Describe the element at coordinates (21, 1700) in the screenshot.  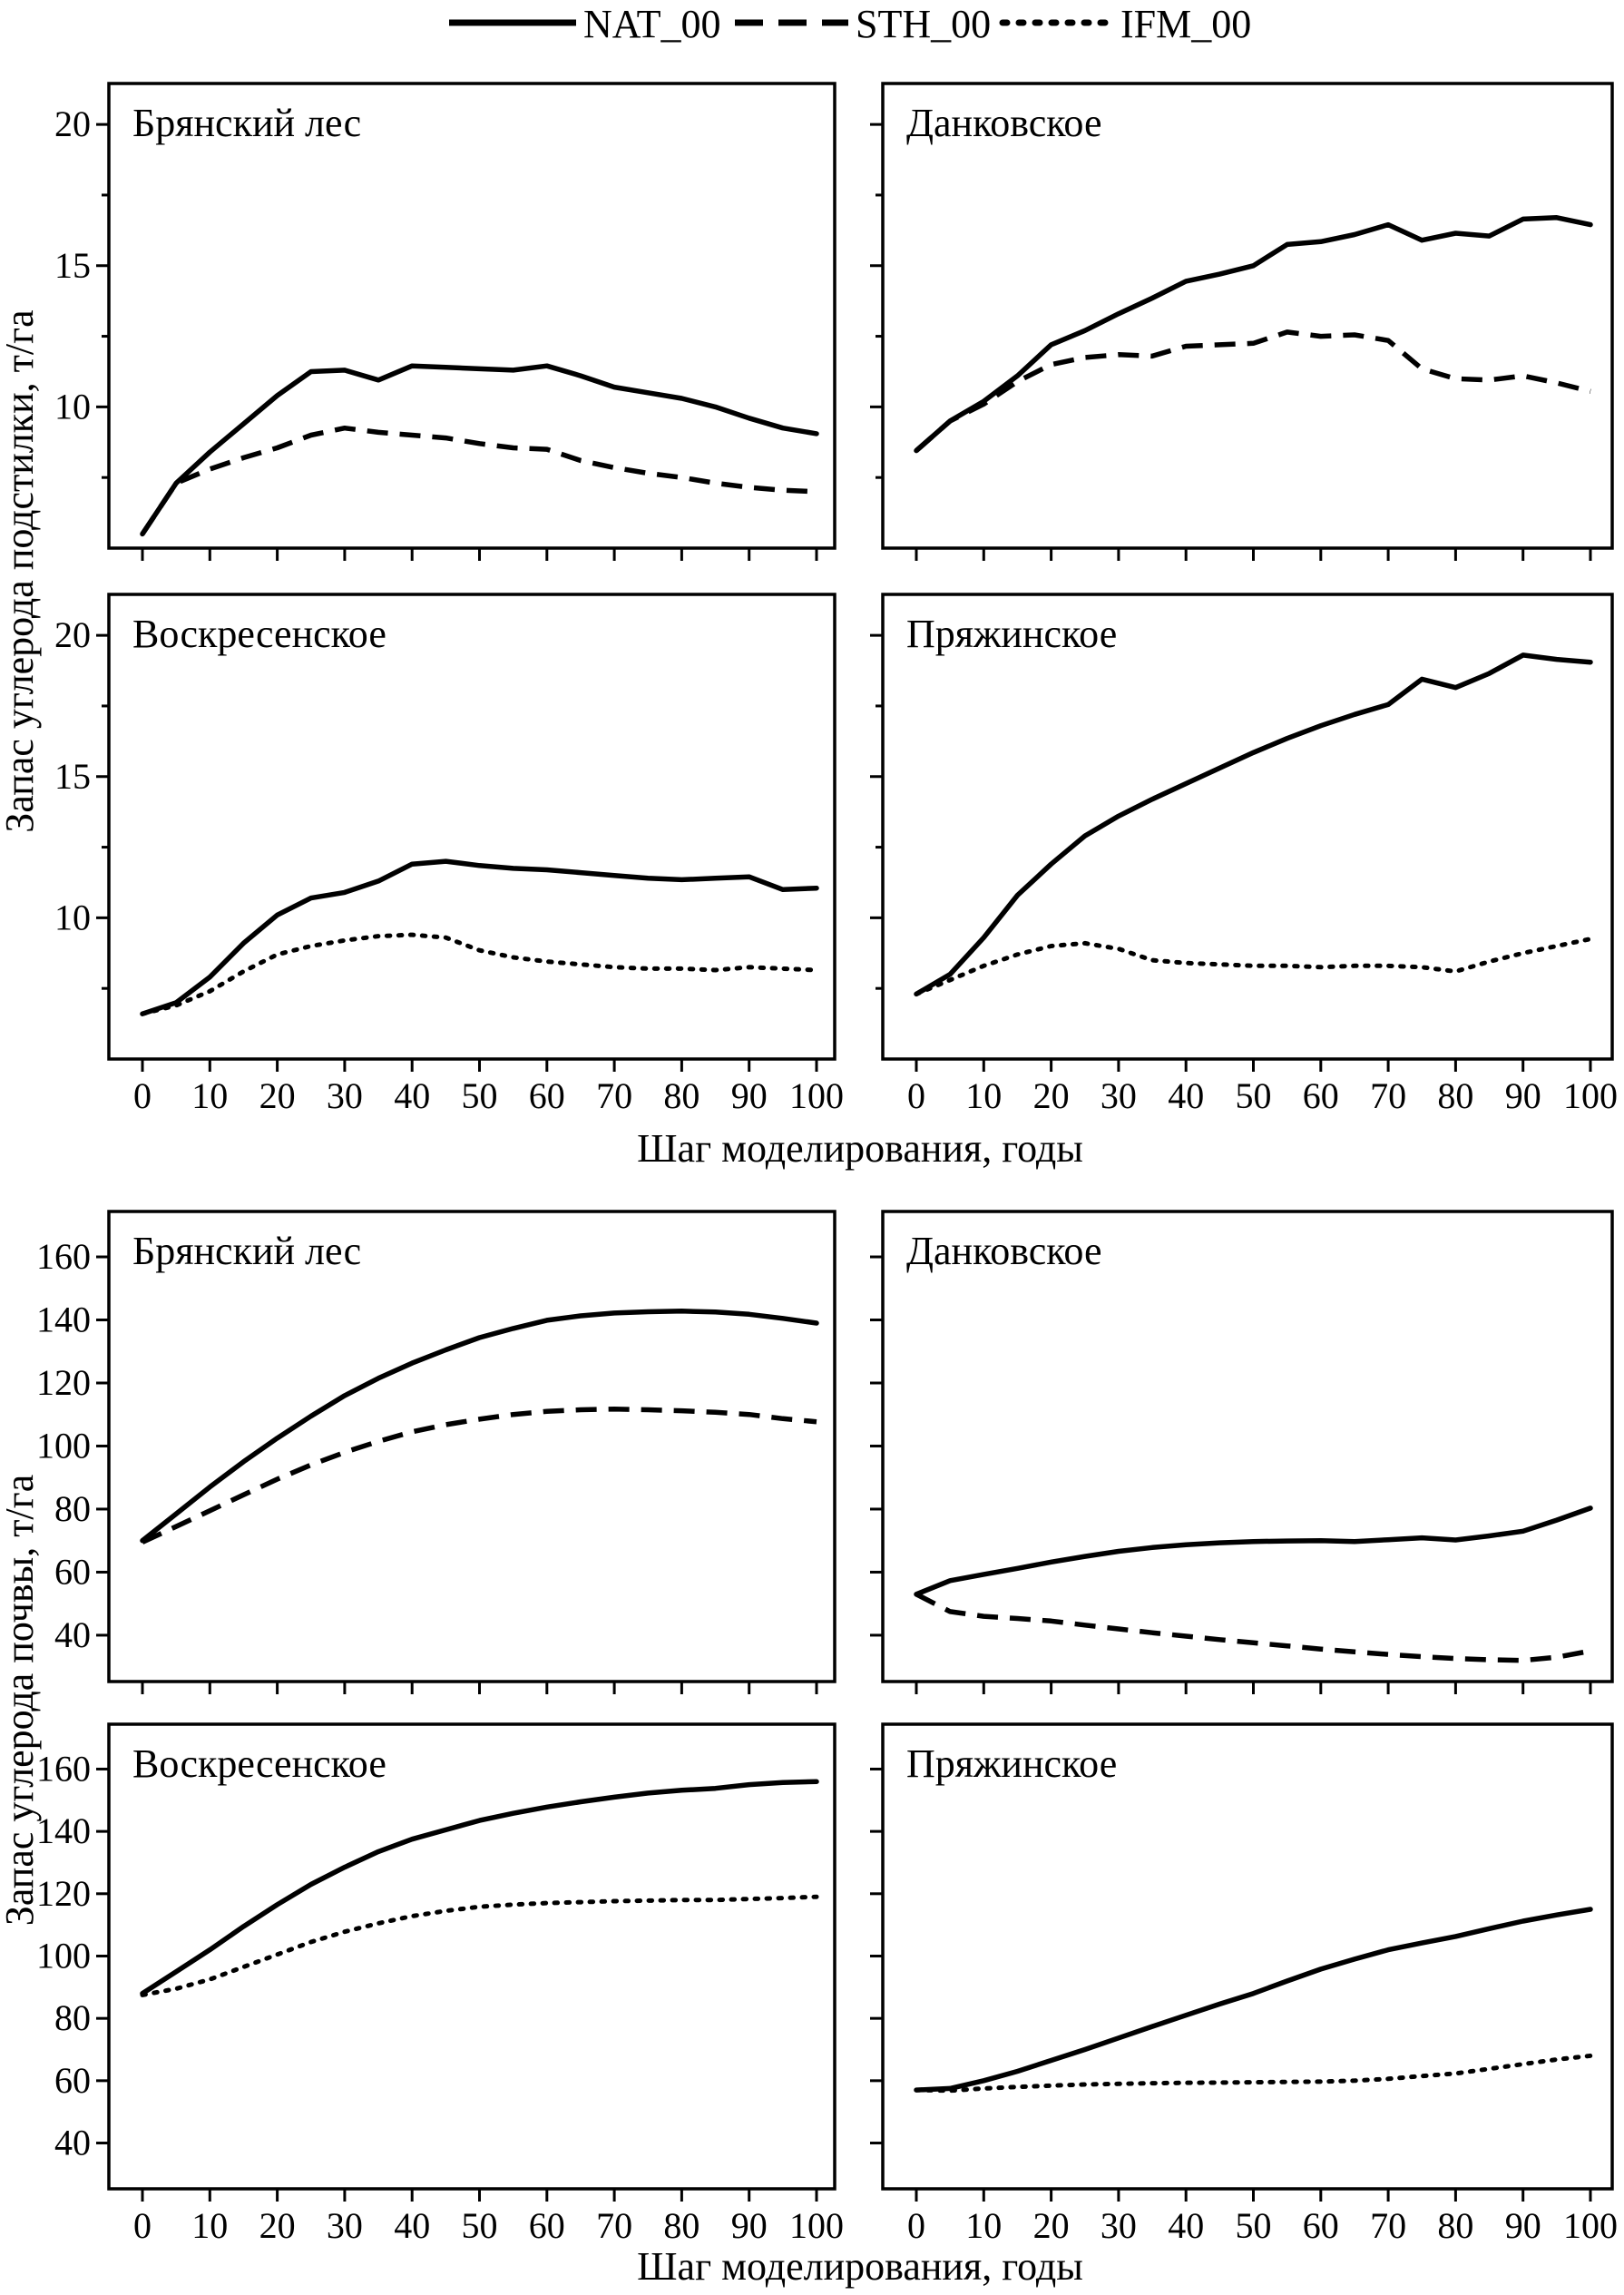
I see `y-axis-title: Запас углерода почвы, т/га` at that location.